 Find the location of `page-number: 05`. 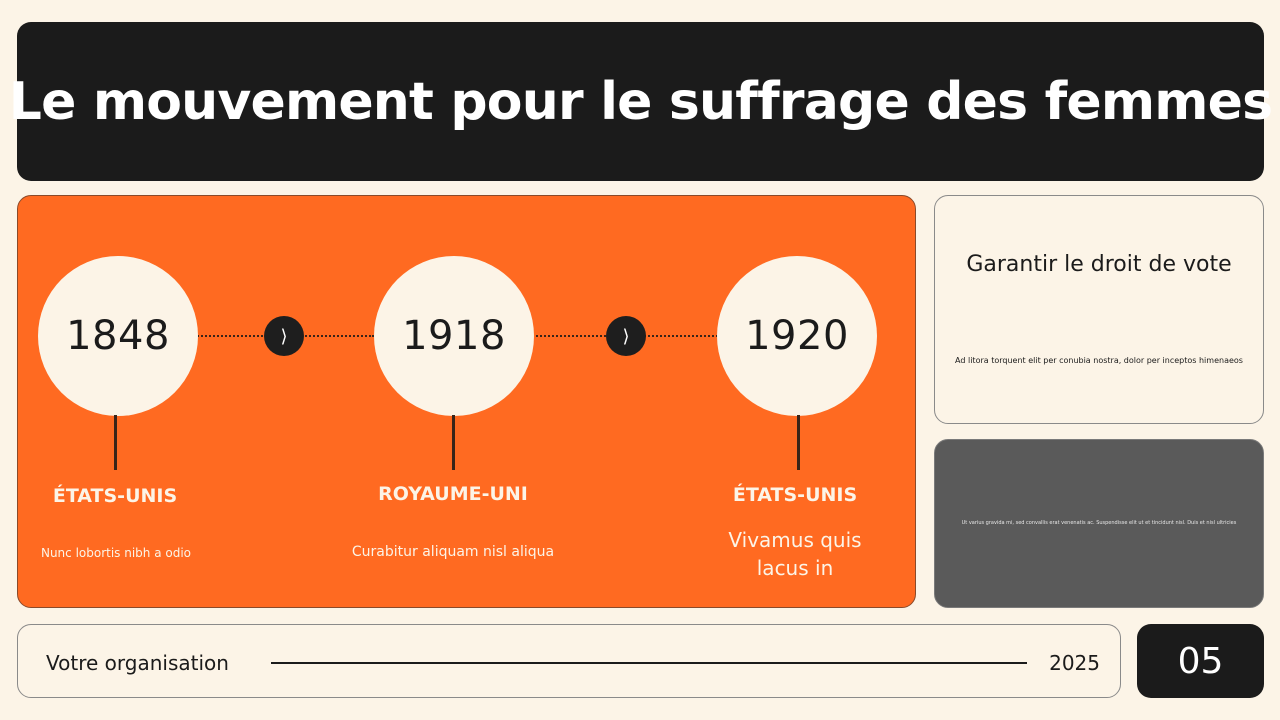

page-number: 05 is located at coordinates (1200, 661).